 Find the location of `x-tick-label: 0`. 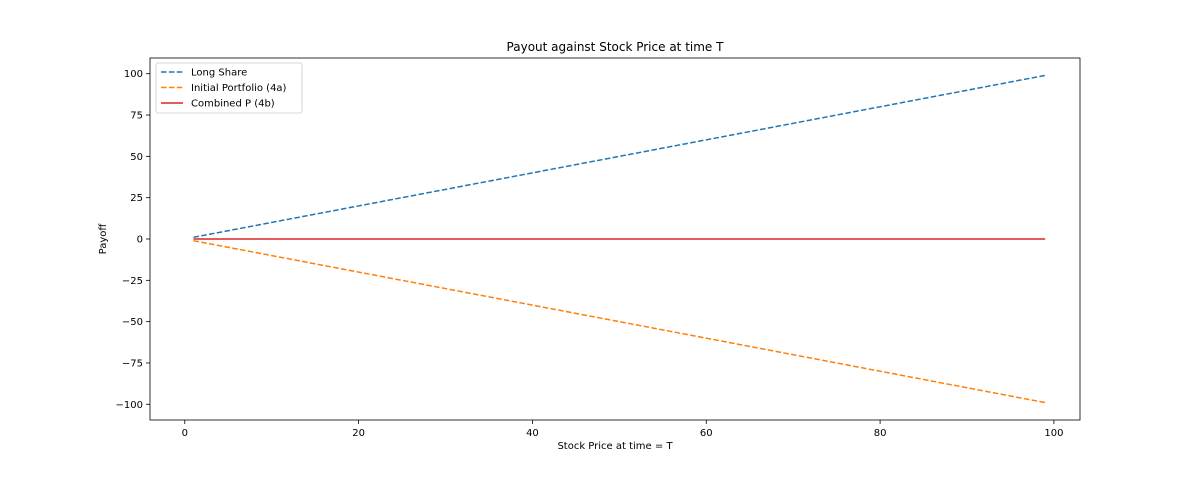

x-tick-label: 0 is located at coordinates (185, 433).